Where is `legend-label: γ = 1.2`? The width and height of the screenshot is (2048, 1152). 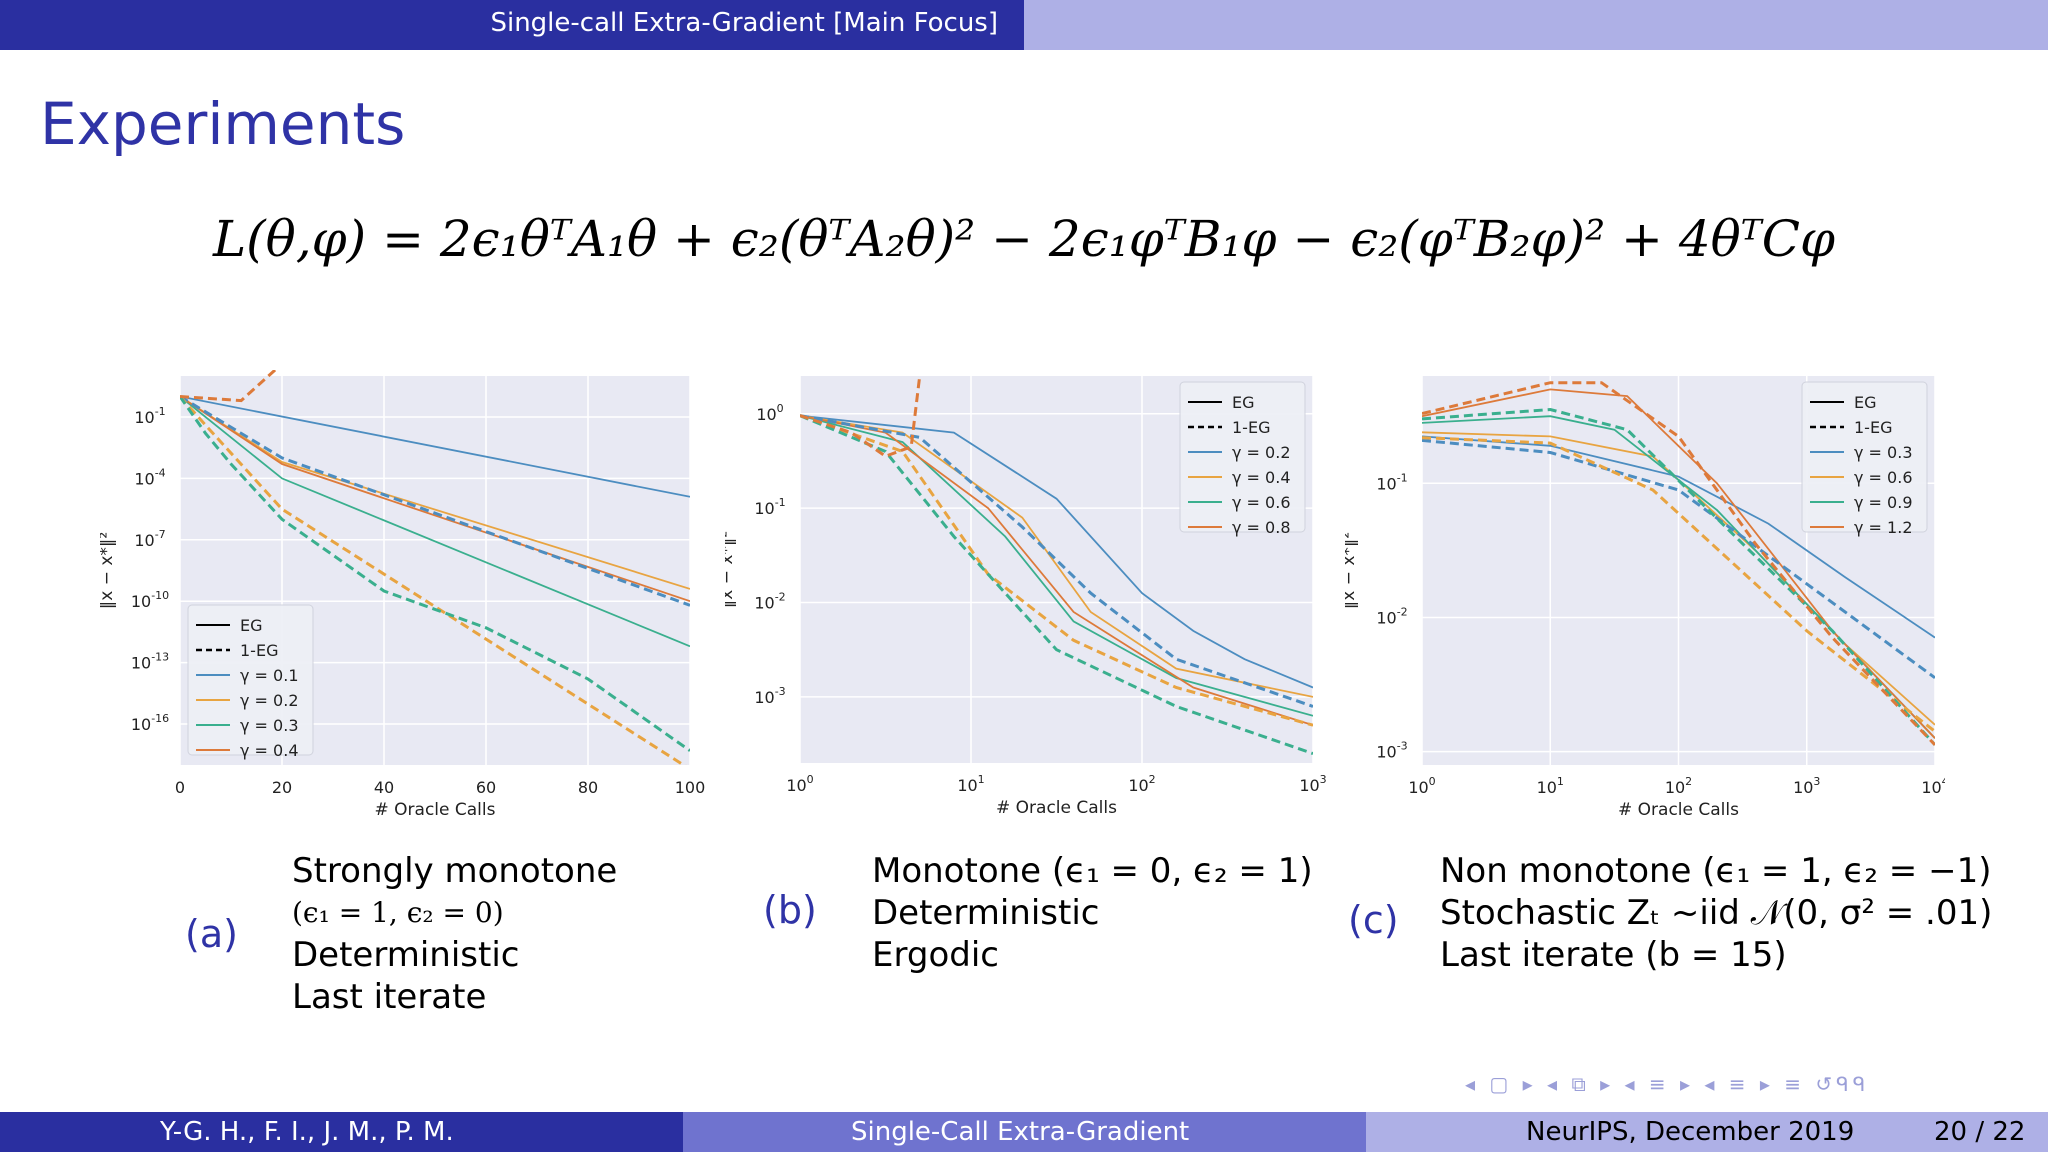
legend-label: γ = 1.2 is located at coordinates (1883, 527).